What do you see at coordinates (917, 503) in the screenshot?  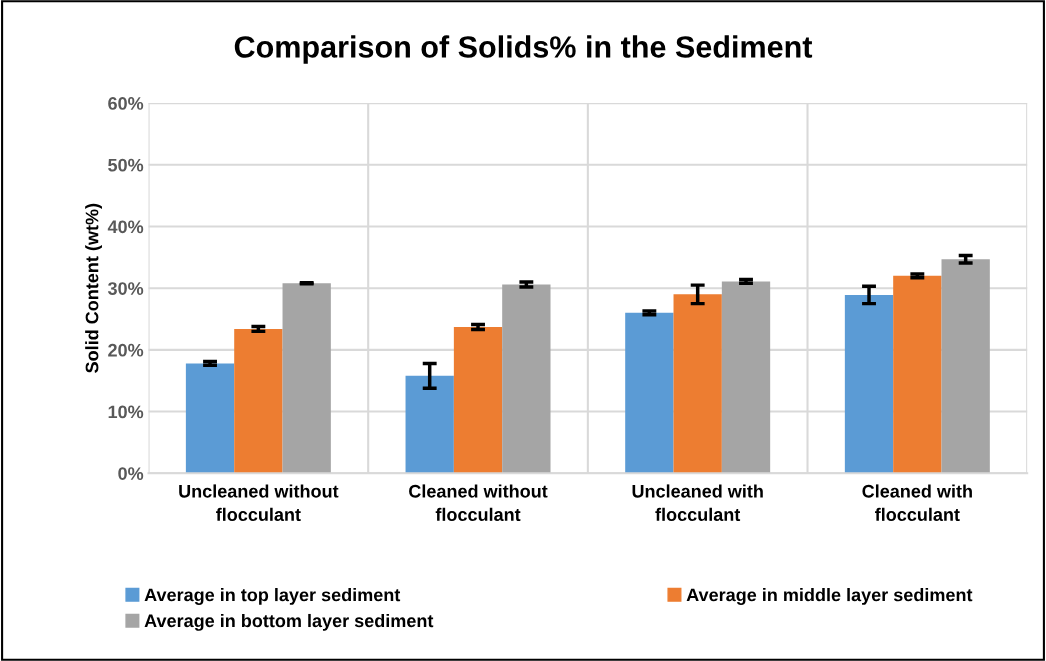 I see `x-tick-label: Cleaned with flocculant` at bounding box center [917, 503].